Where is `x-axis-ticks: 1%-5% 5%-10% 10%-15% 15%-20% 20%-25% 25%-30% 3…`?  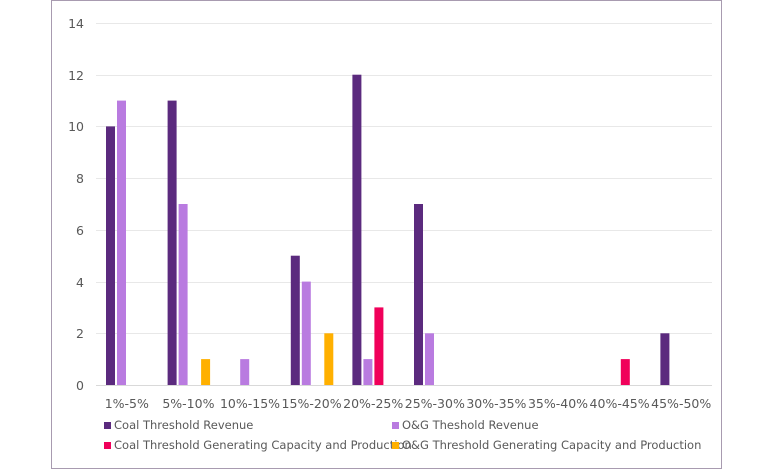
x-axis-ticks: 1%-5% 5%-10% 10%-15% 15%-20% 20%-25% 25%-30% 3… is located at coordinates (408, 403).